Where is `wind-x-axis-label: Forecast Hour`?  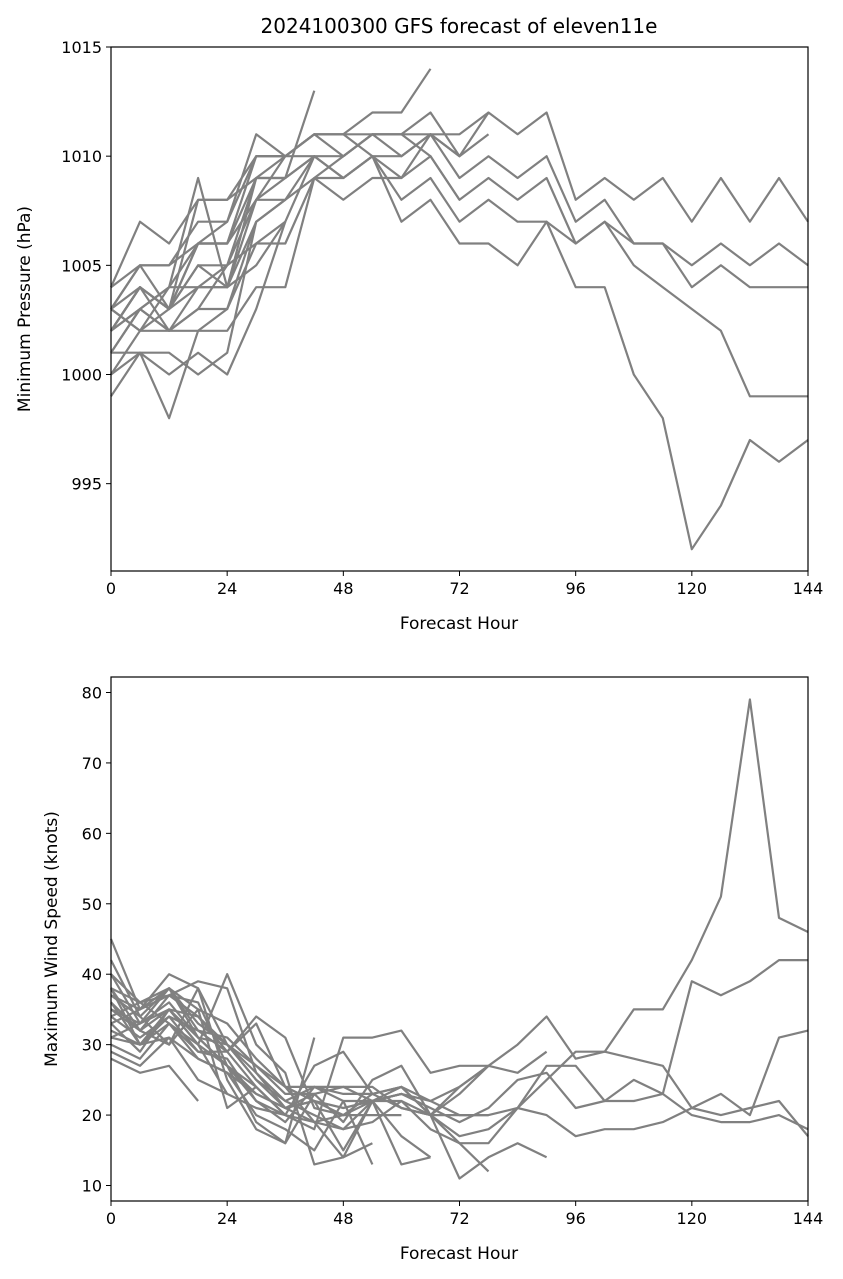
wind-x-axis-label: Forecast Hour is located at coordinates (459, 1254).